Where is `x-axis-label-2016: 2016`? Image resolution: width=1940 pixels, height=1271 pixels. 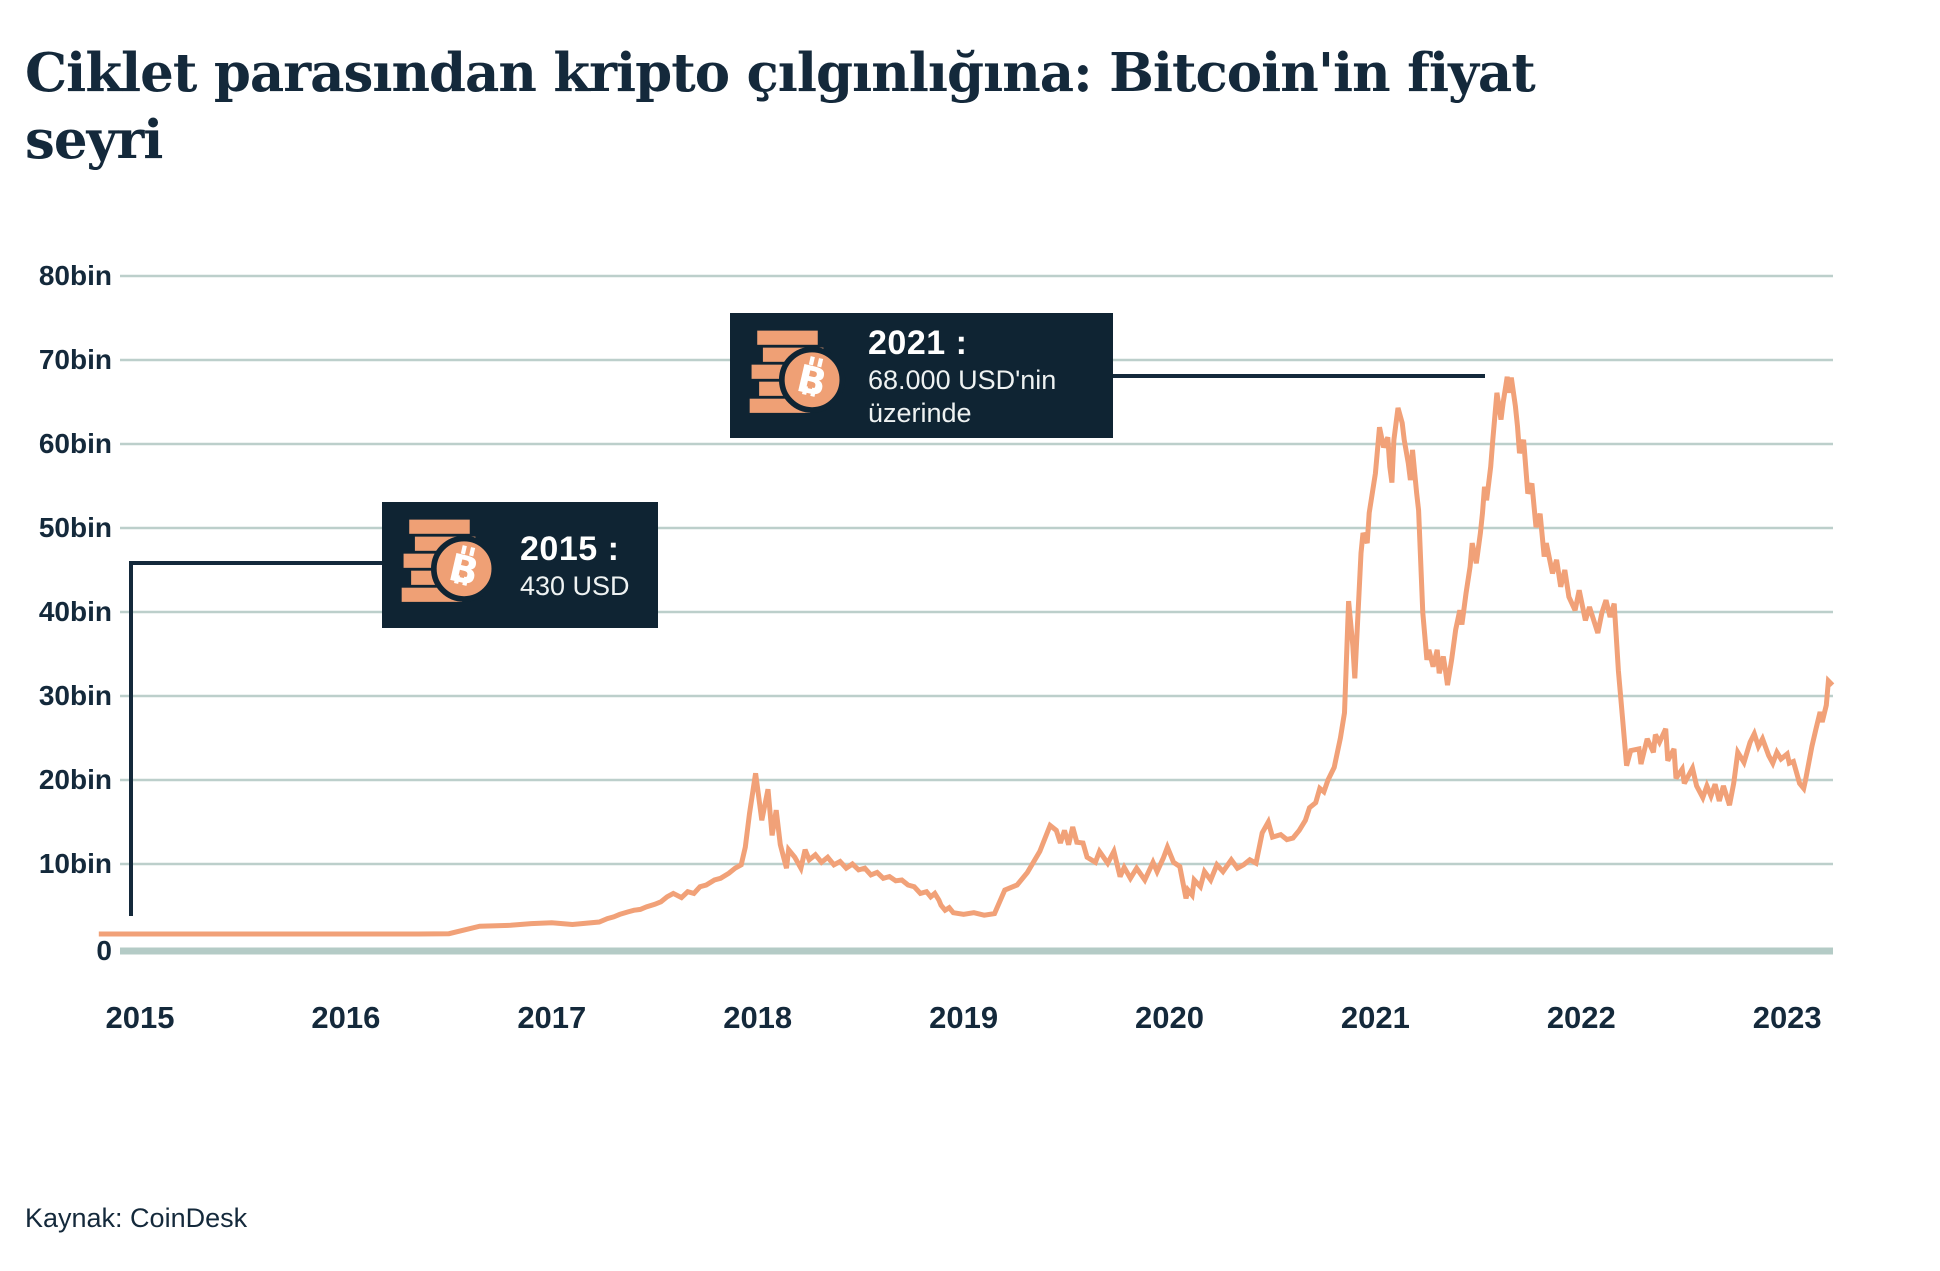 x-axis-label-2016: 2016 is located at coordinates (346, 1017).